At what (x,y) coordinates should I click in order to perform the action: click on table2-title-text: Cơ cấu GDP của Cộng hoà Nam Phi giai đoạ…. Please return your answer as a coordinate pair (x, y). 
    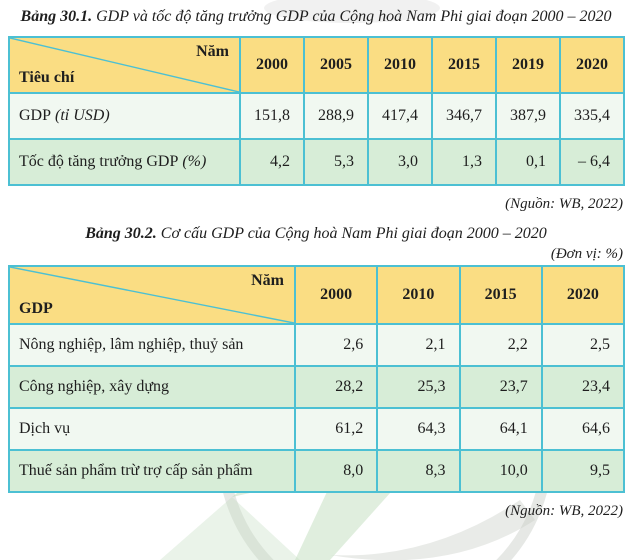
    Looking at the image, I should click on (353, 233).